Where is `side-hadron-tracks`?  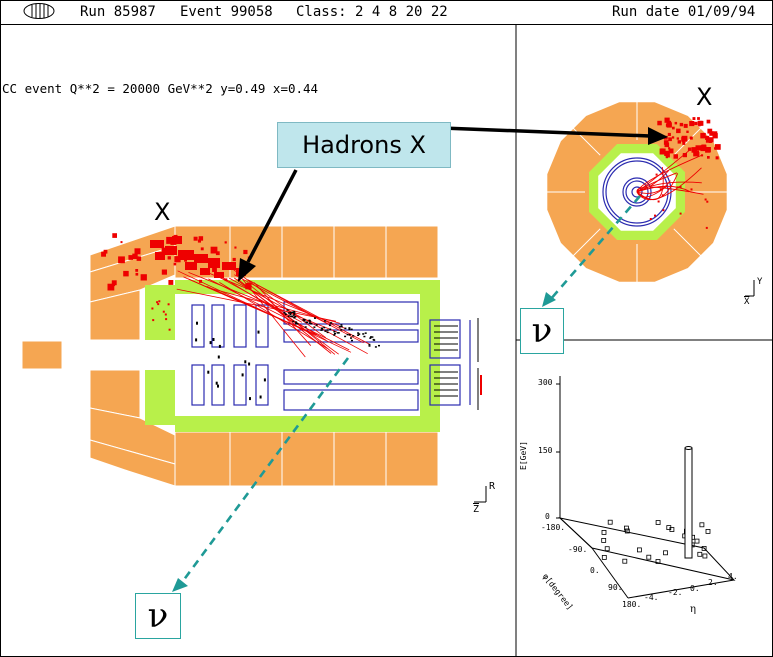 side-hadron-tracks is located at coordinates (273, 313).